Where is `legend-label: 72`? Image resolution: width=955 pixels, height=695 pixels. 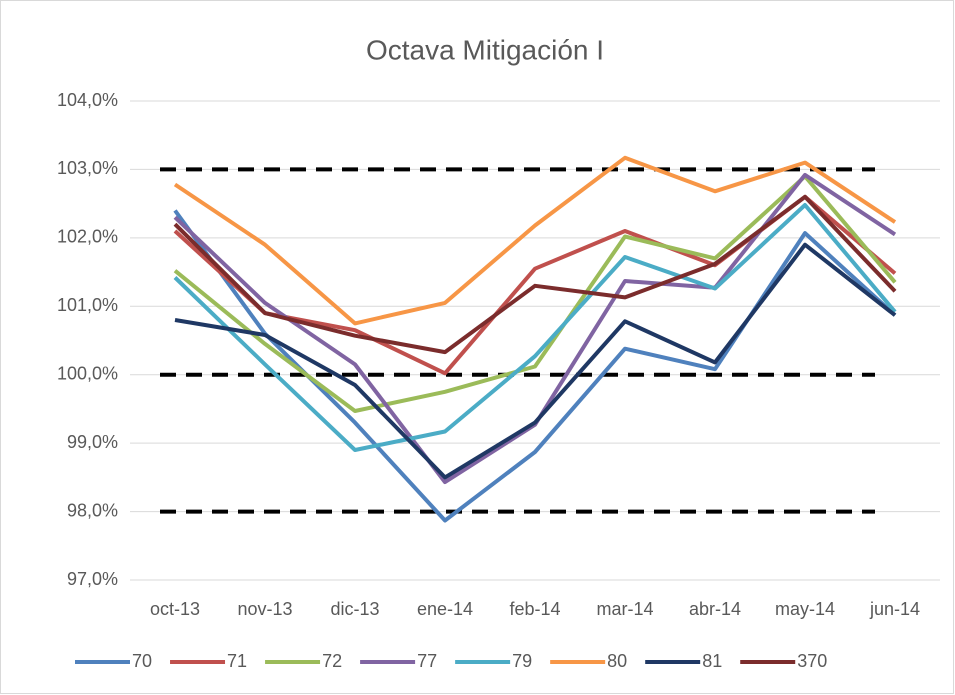 legend-label: 72 is located at coordinates (332, 661).